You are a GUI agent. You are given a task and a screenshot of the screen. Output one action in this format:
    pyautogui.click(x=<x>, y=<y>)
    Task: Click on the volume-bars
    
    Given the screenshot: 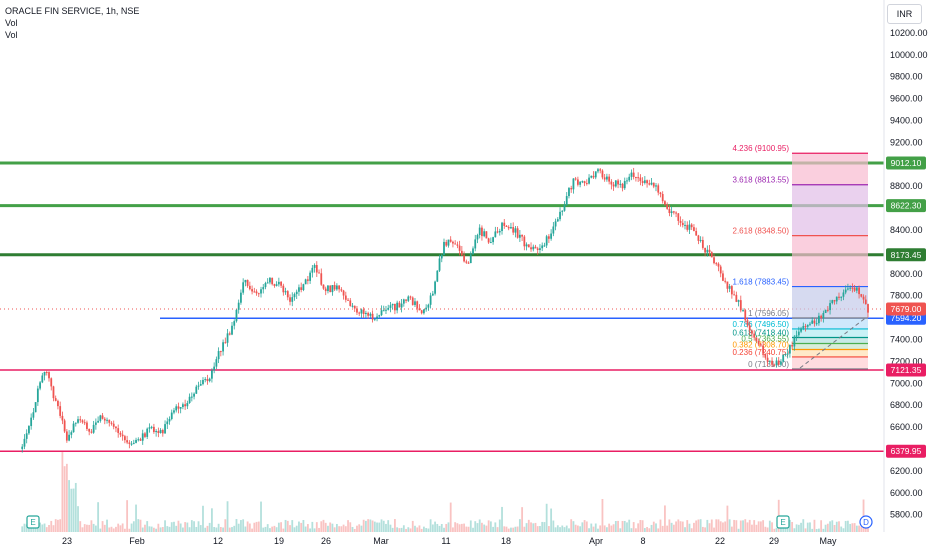 What is the action you would take?
    pyautogui.click(x=445, y=492)
    